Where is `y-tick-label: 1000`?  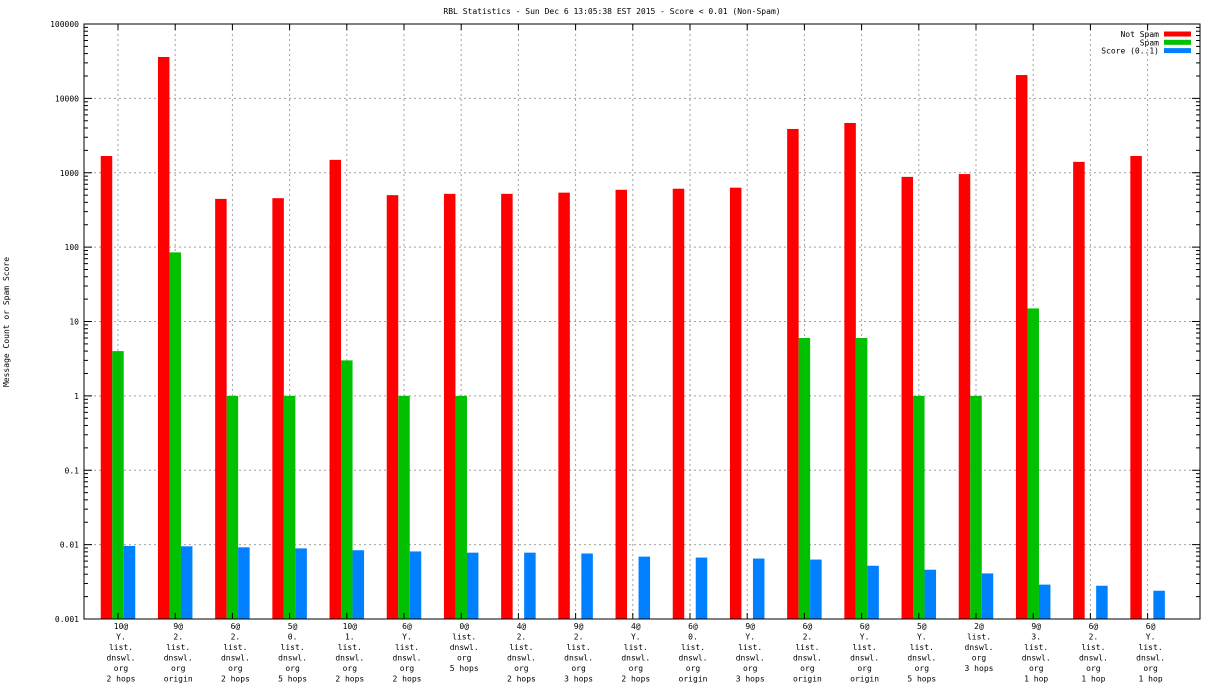
y-tick-label: 1000 is located at coordinates (69, 173).